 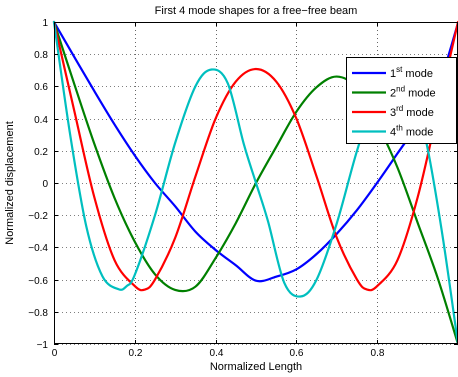 I want to click on legend-box, so click(x=401, y=100).